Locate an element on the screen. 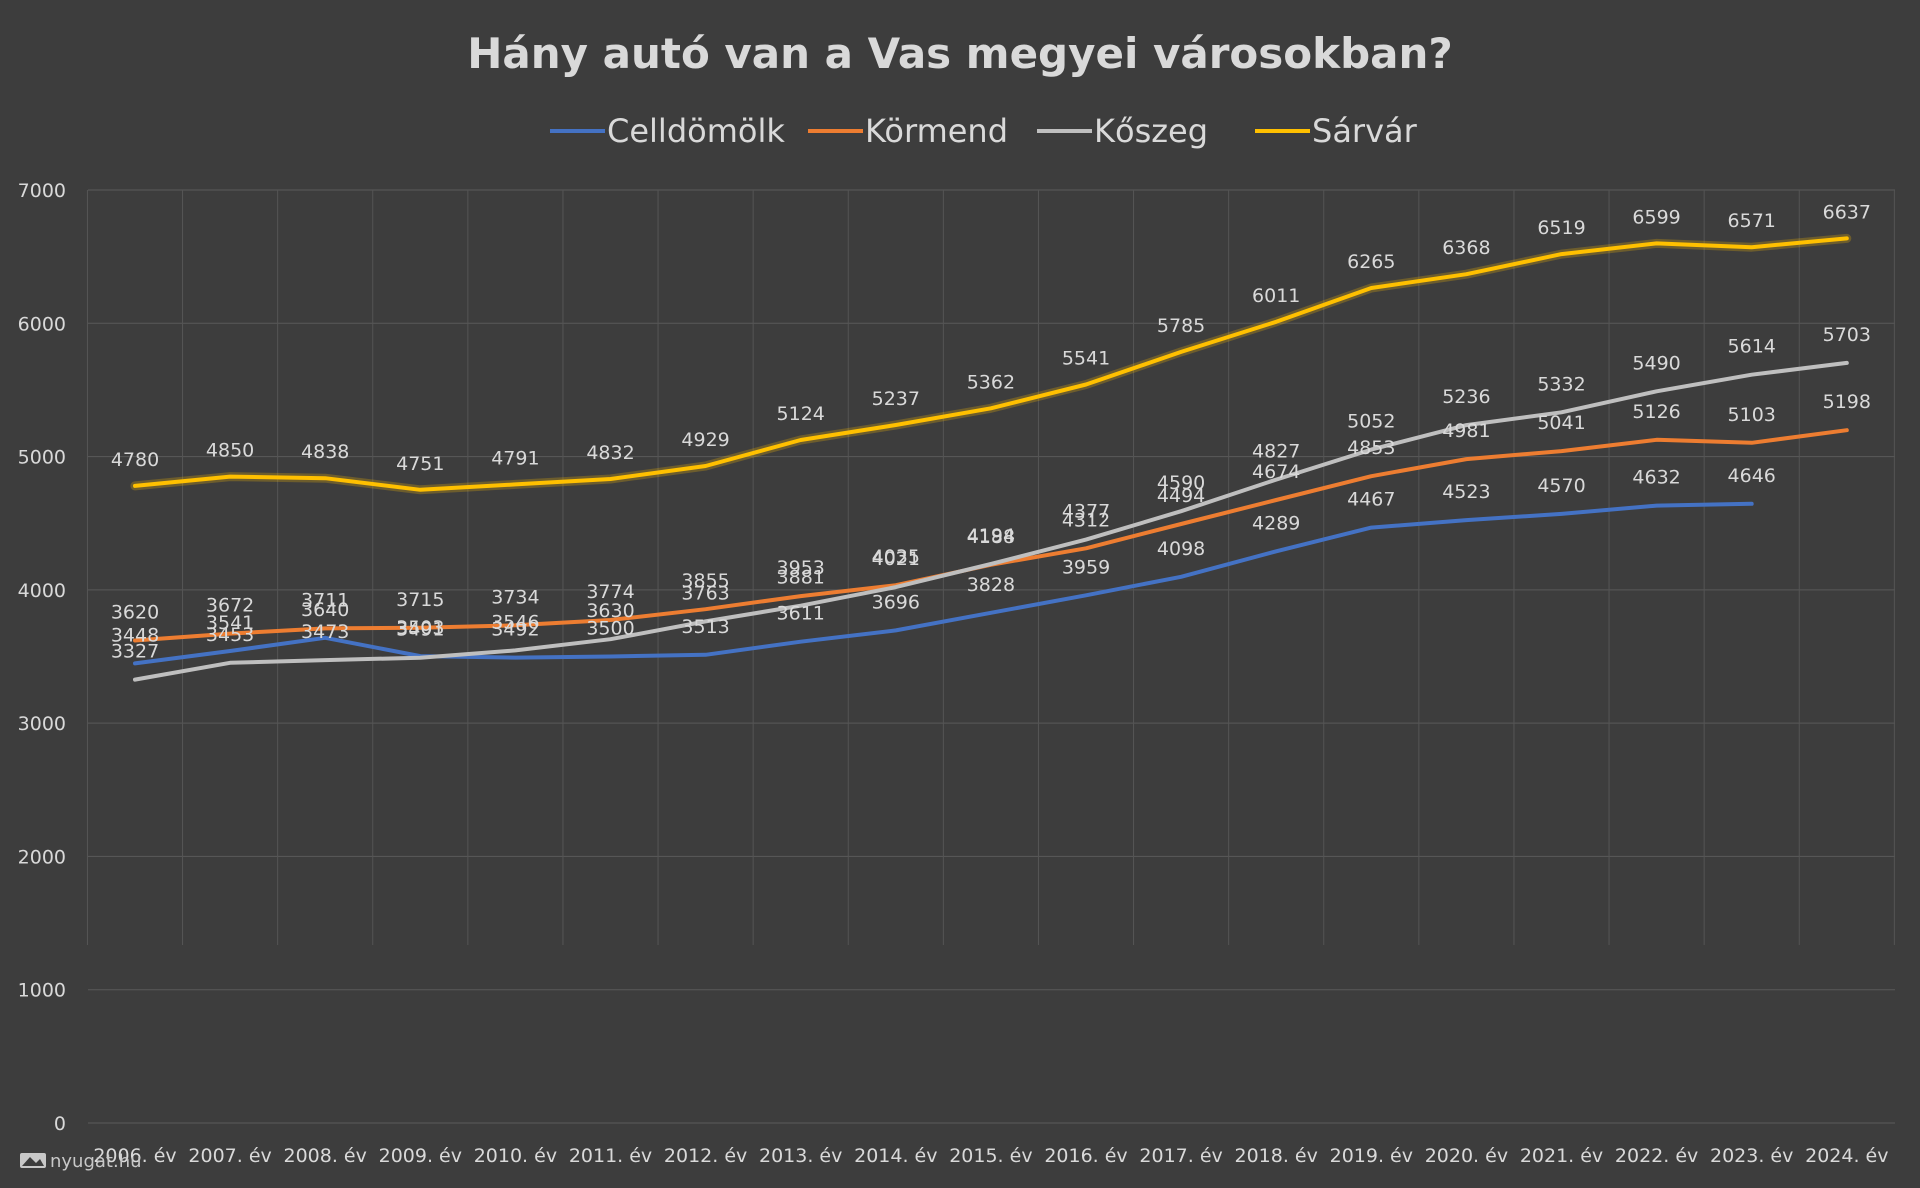 This screenshot has height=1188, width=1920. data-label: 5332 is located at coordinates (1561, 384).